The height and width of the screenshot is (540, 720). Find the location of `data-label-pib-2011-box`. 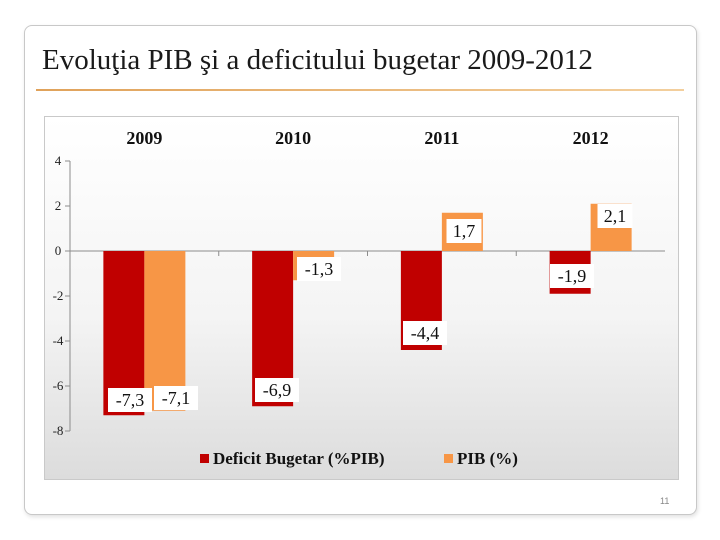

data-label-pib-2011-box is located at coordinates (464, 231).